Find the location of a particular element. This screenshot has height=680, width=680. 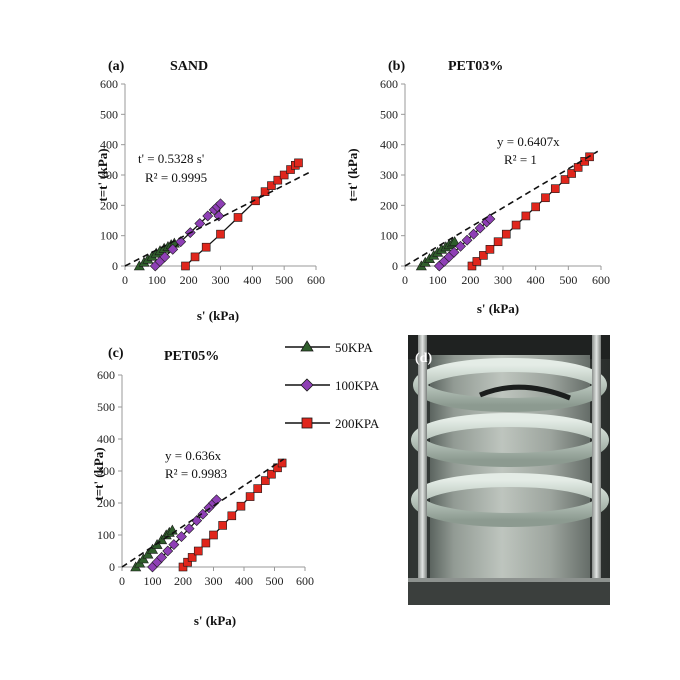

y-axis-title-a: t=t' (kPa) is located at coordinates (102, 174).